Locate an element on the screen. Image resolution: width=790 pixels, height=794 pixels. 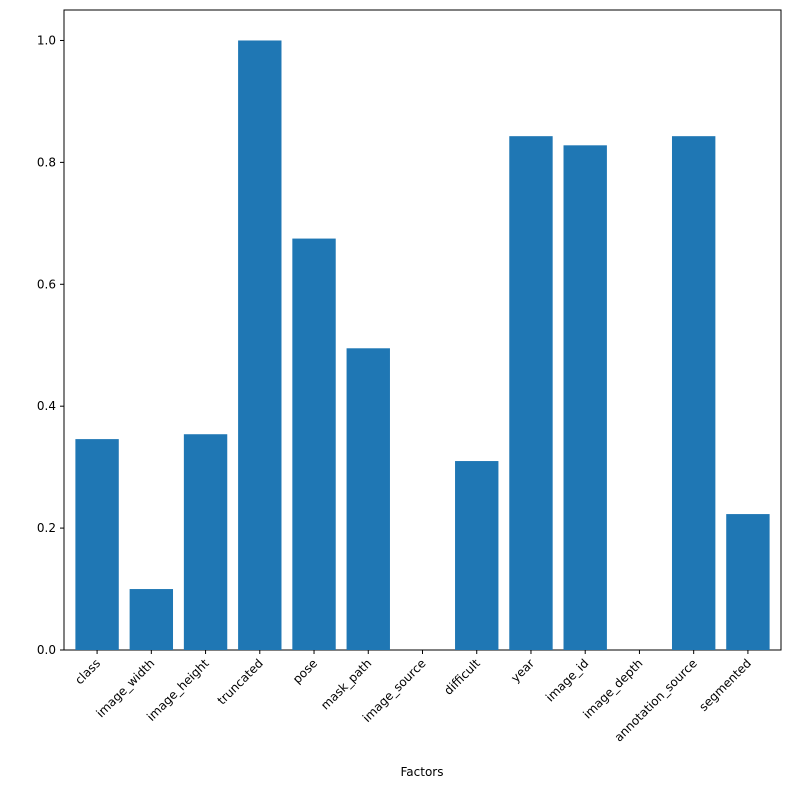
y-tick-label: 0.4 is located at coordinates (46, 406).